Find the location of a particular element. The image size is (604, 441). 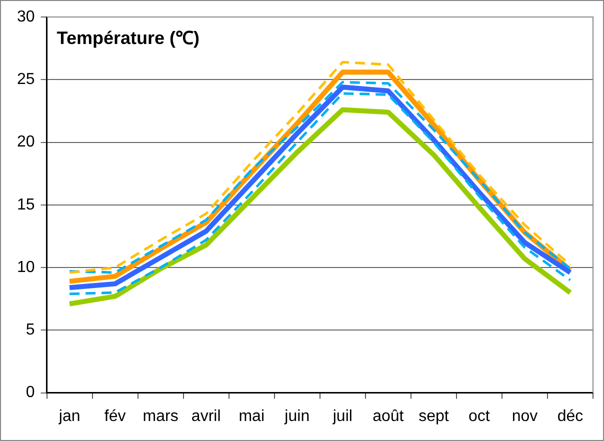

y-tick-label: 5 is located at coordinates (30, 330).